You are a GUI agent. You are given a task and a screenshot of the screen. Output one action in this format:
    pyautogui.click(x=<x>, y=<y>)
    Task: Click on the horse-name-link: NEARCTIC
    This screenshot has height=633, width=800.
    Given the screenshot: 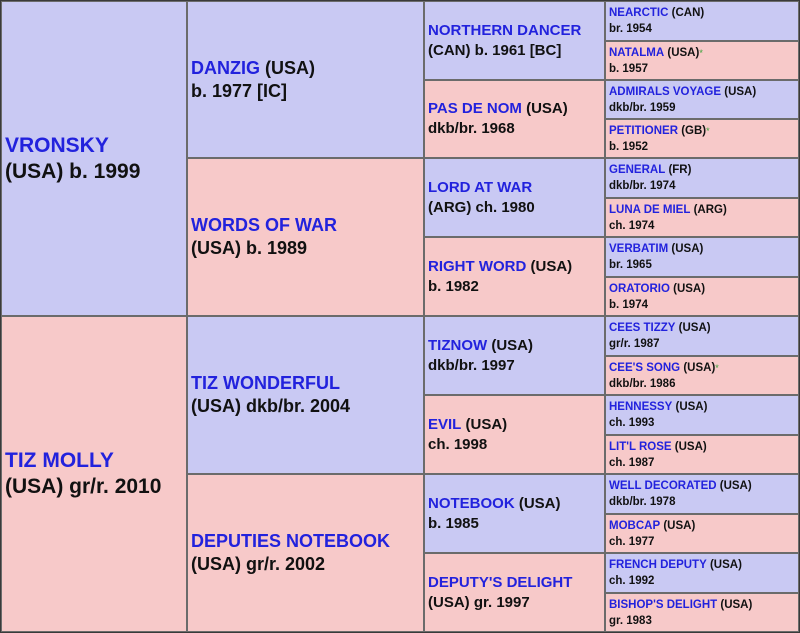 What is the action you would take?
    pyautogui.click(x=639, y=13)
    